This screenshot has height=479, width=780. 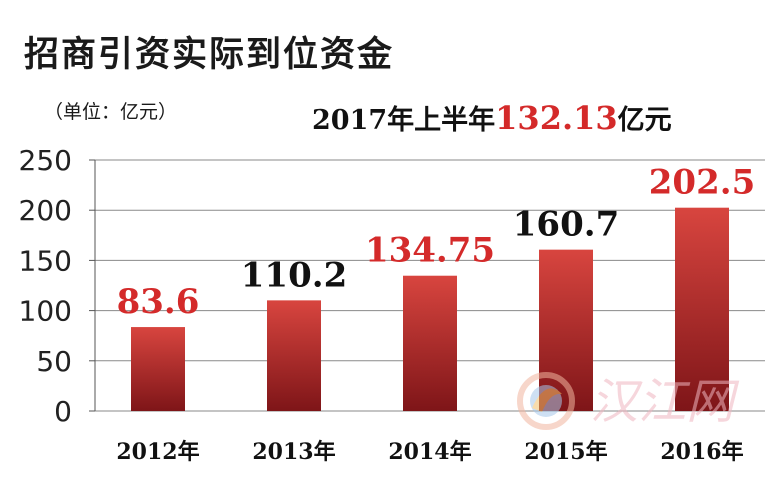 What do you see at coordinates (404, 120) in the screenshot?
I see `headline-prefix: 2017年上半年` at bounding box center [404, 120].